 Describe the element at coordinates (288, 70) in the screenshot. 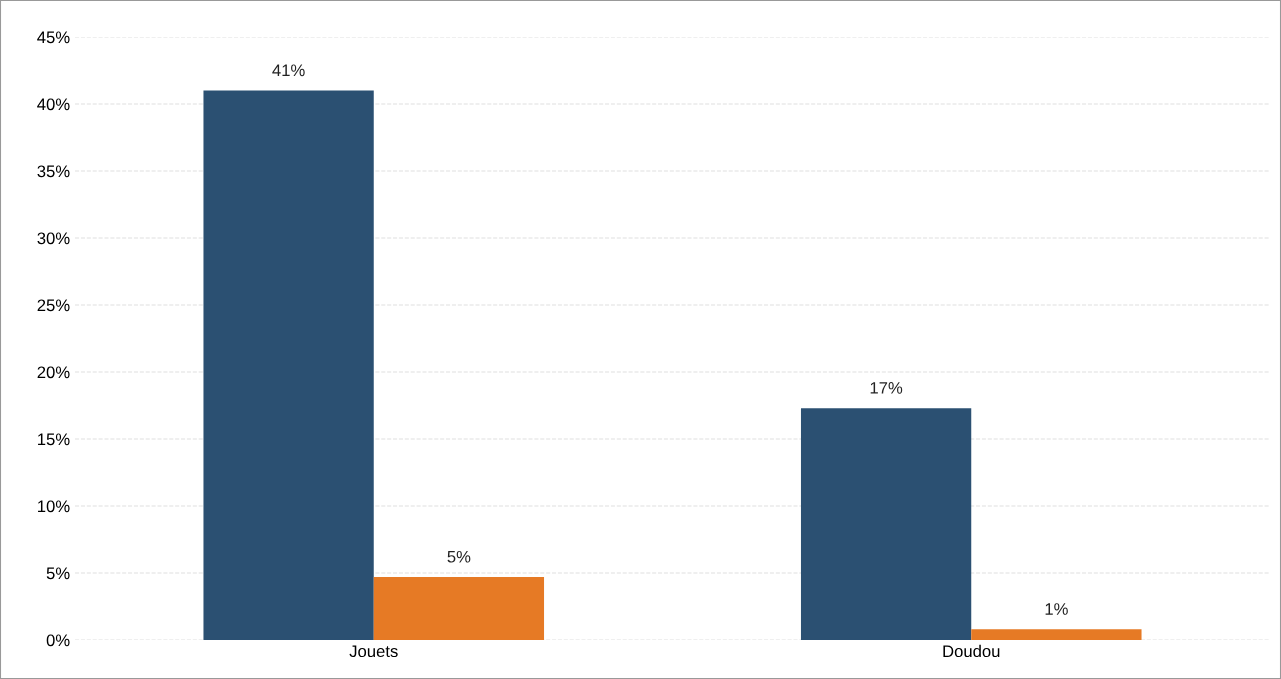

I see `data-label: 41%` at that location.